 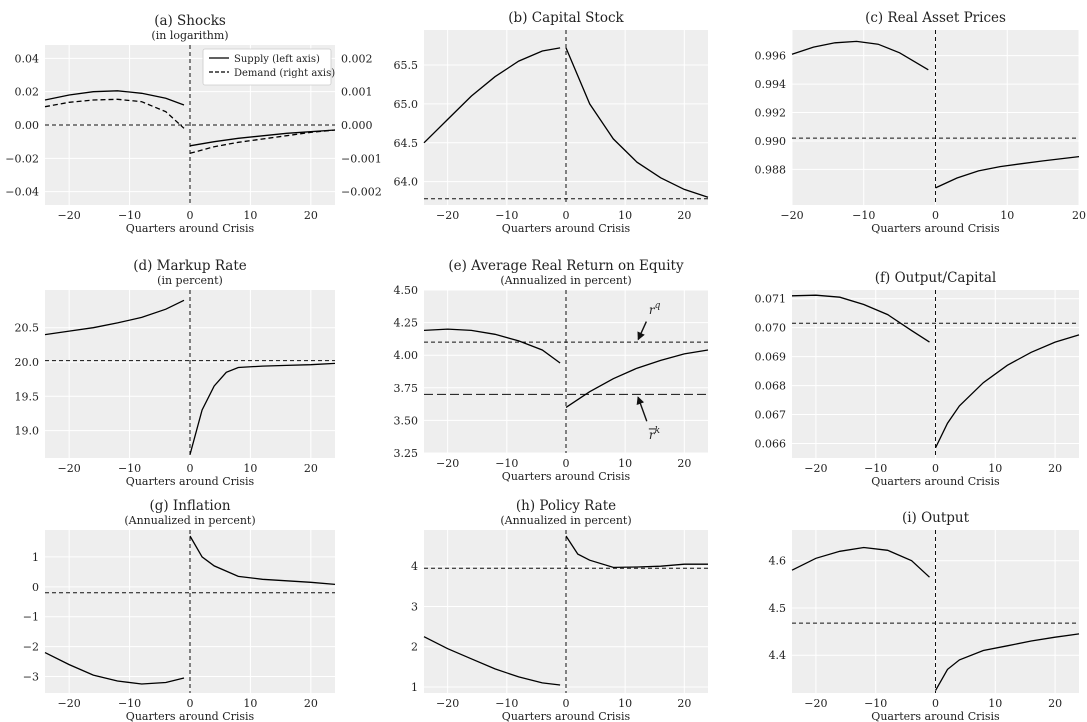 I want to click on chart-subtitle: (in logarithm), so click(x=189, y=35).